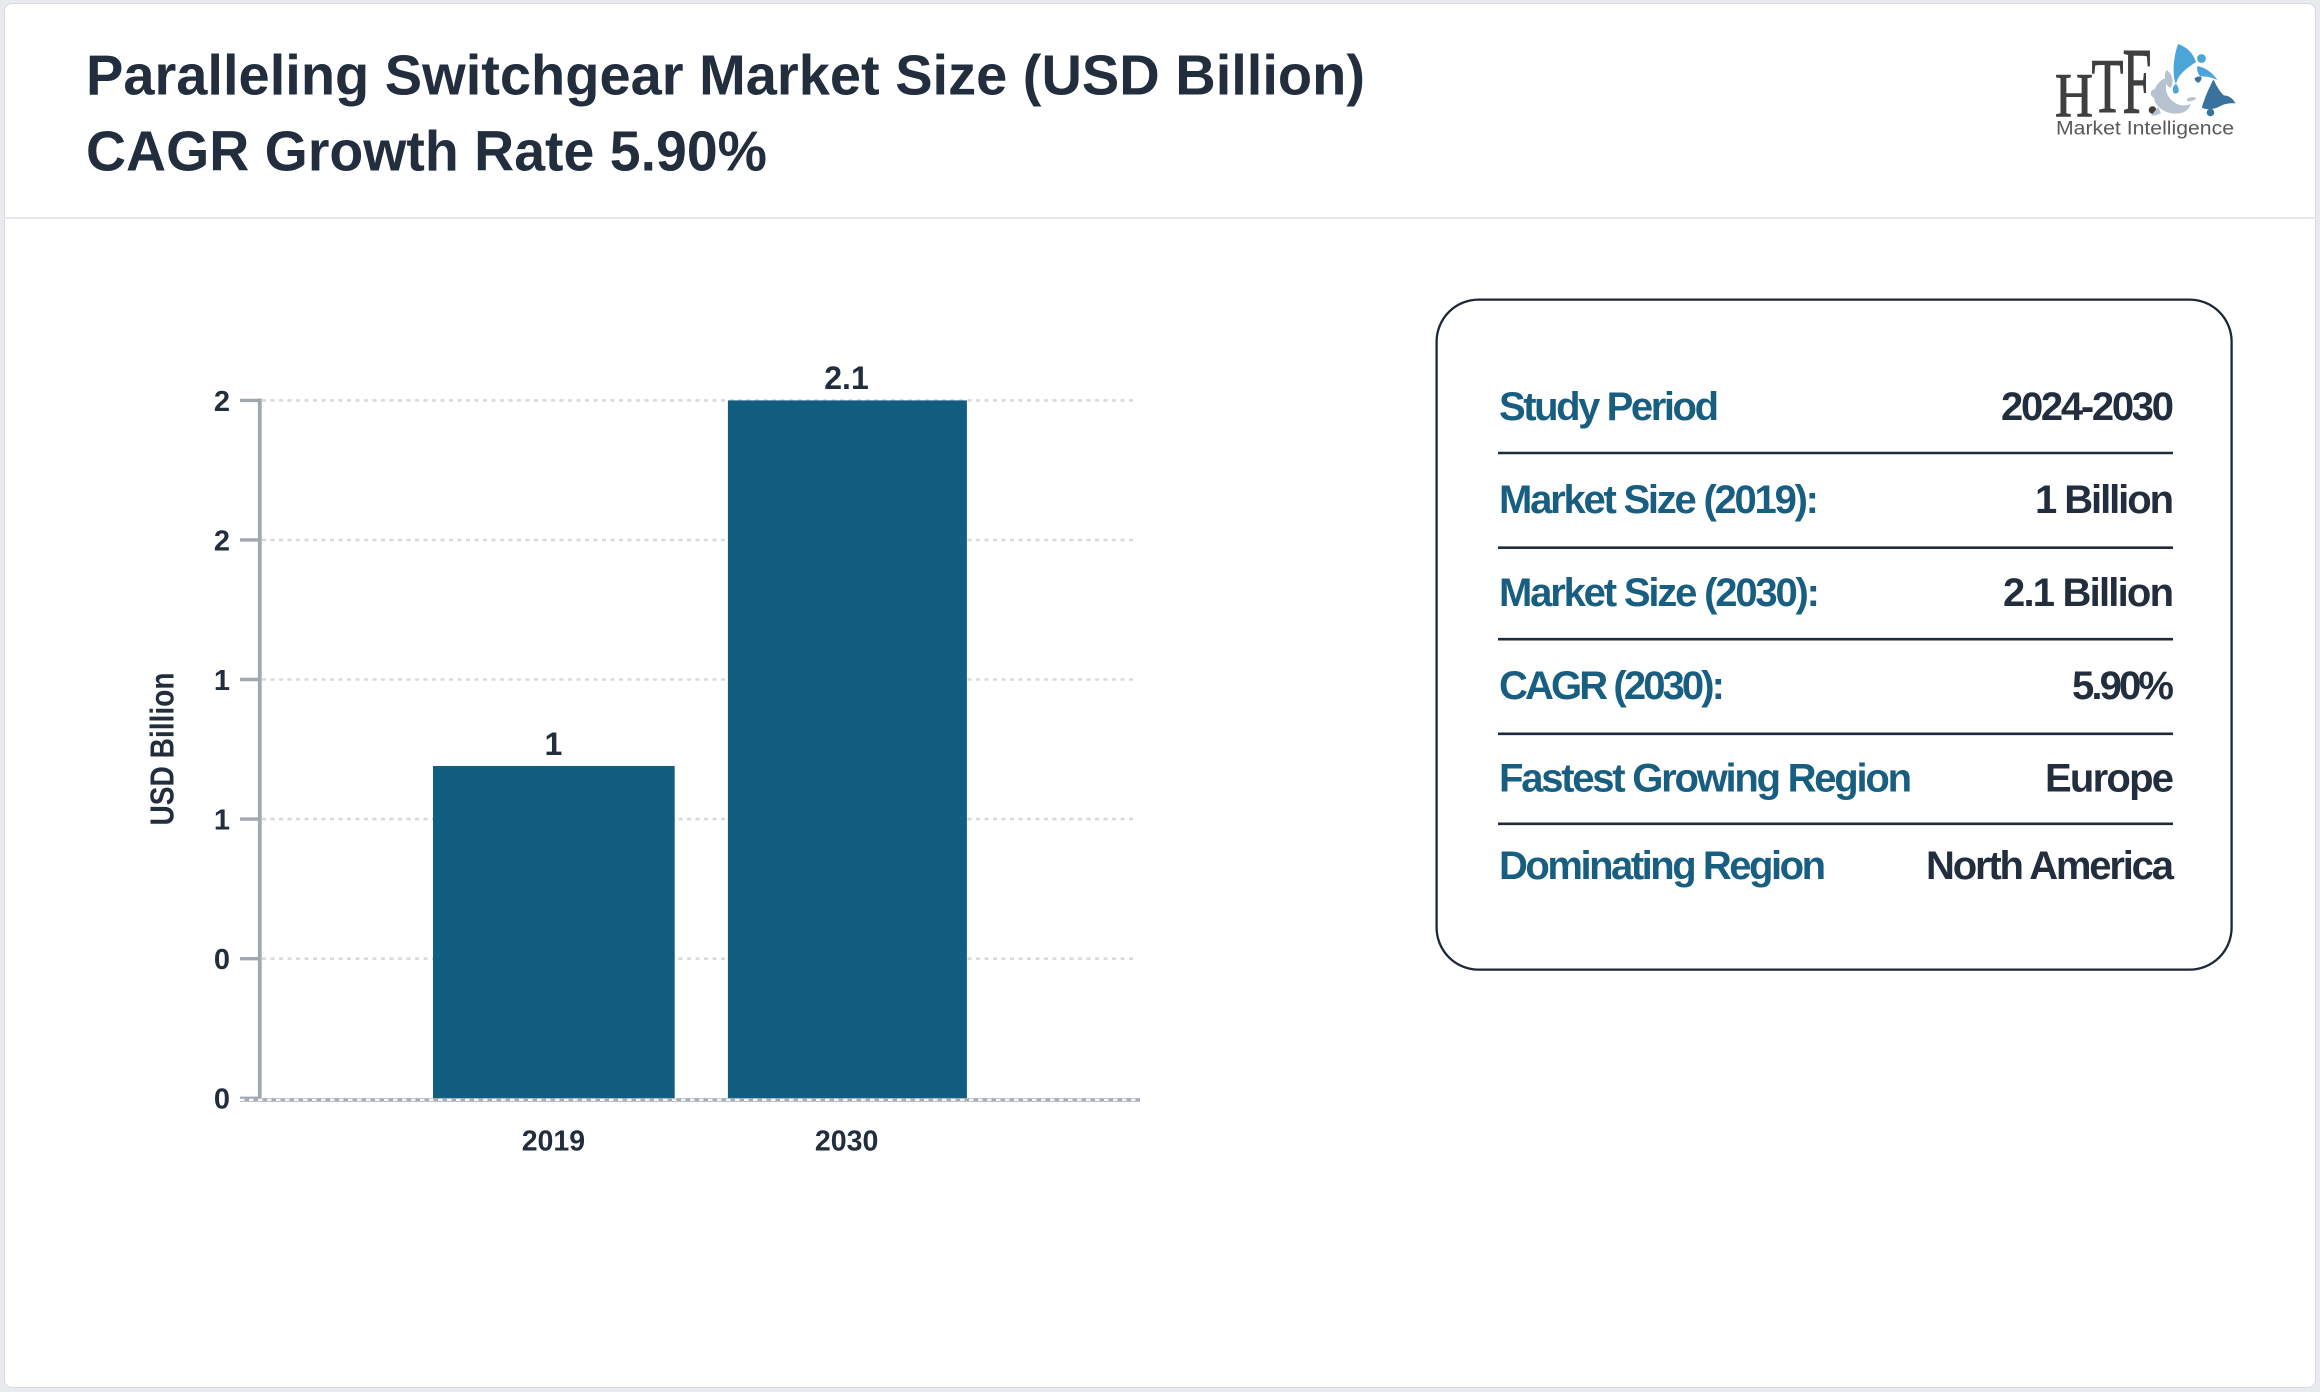 Image resolution: width=2320 pixels, height=1392 pixels. I want to click on svg-text: T, so click(2108, 86).